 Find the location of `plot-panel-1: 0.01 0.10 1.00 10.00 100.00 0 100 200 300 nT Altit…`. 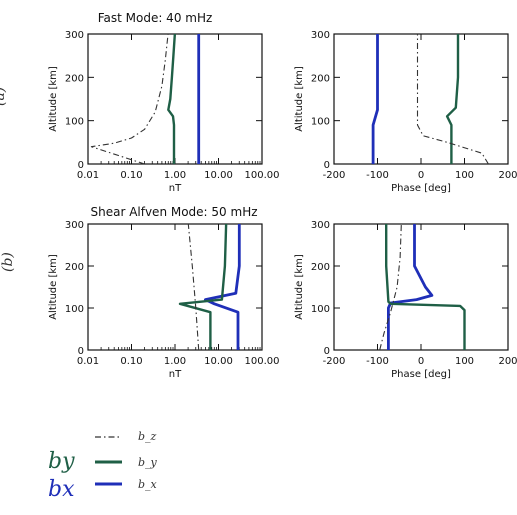

plot-panel-1: 0.01 0.10 1.00 10.00 100.00 0 100 200 300 nT Altit… is located at coordinates (164, 112).